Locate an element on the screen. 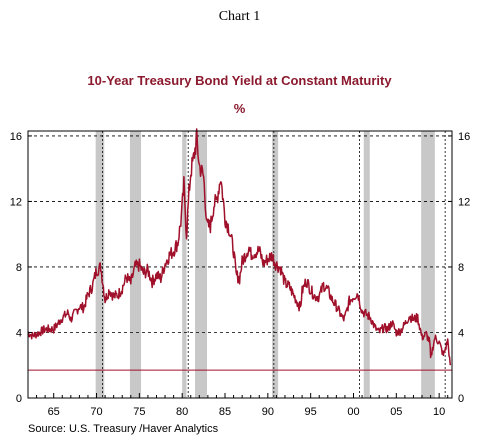 The image size is (479, 444). y-tick-label-left: 0 is located at coordinates (19, 399).